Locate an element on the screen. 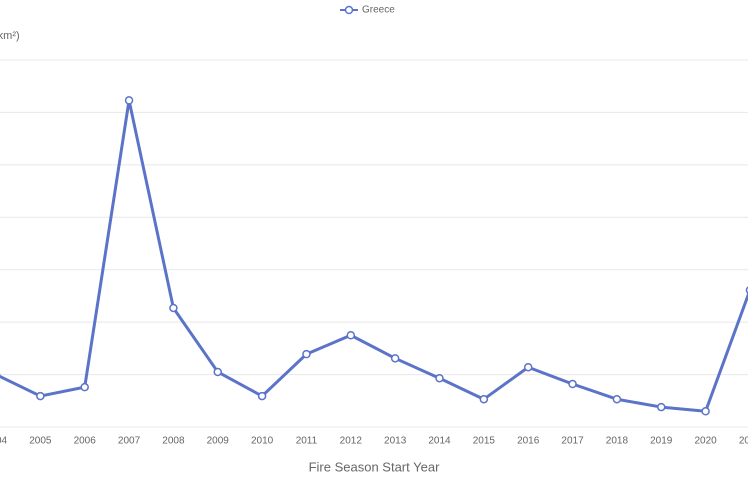 This screenshot has width=748, height=503. legend-marker is located at coordinates (349, 10).